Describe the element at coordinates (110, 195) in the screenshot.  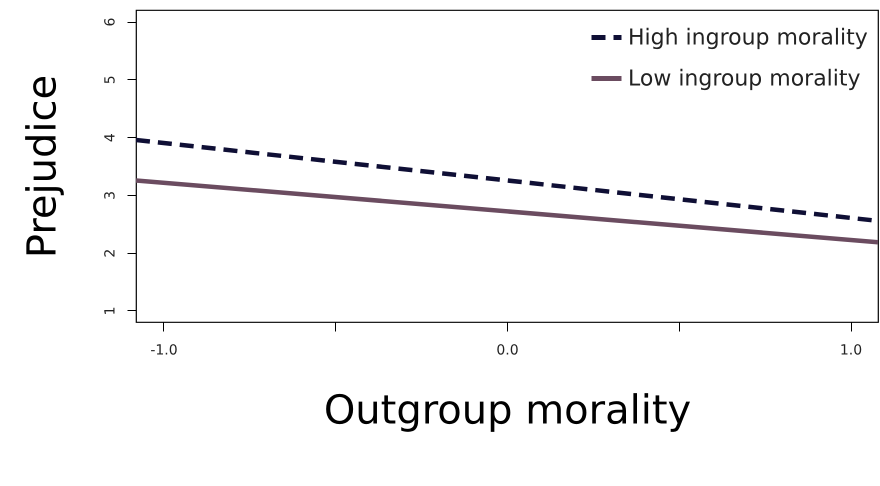
I see `y-tick-label: 3` at that location.